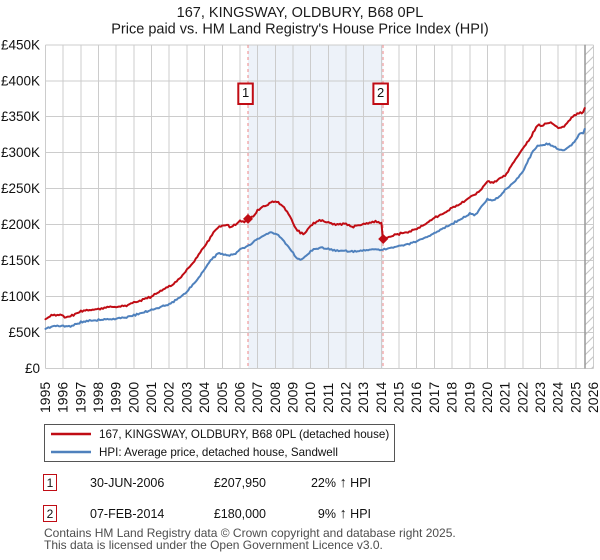 This screenshot has height=560, width=600. Describe the element at coordinates (540, 397) in the screenshot. I see `svg-text: 2023` at that location.